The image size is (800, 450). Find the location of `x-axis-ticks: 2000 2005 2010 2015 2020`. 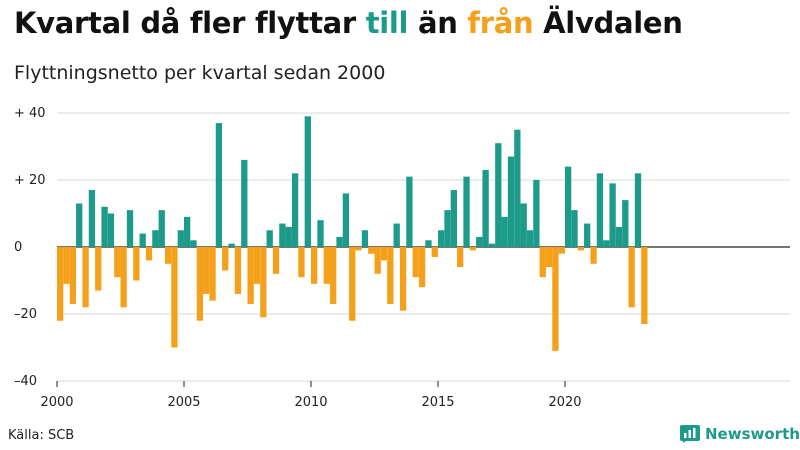

x-axis-ticks: 2000 2005 2010 2015 2020 is located at coordinates (311, 395).